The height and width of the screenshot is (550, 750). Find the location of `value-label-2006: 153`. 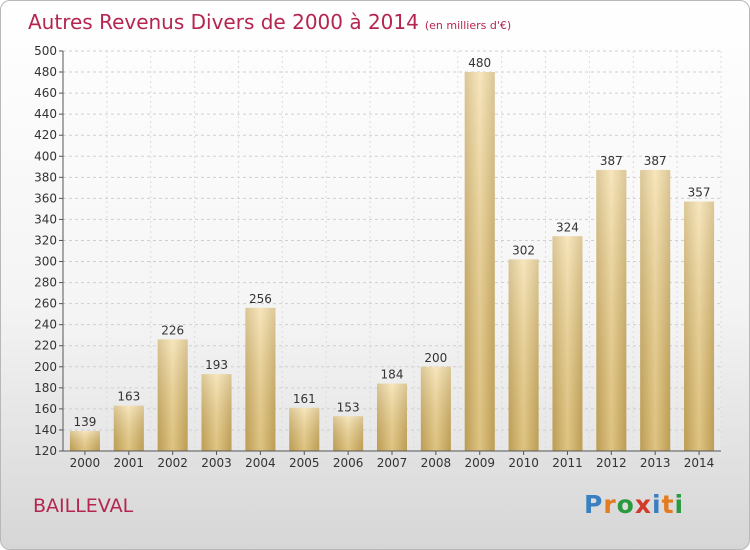

value-label-2006: 153 is located at coordinates (348, 407).